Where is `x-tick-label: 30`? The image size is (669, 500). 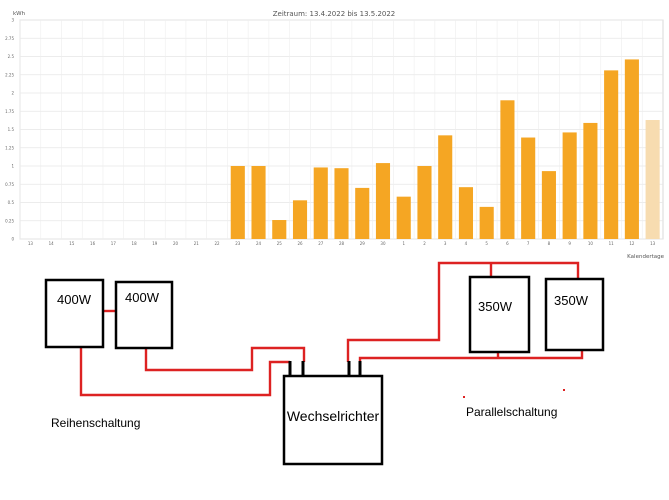
x-tick-label: 30 is located at coordinates (383, 243).